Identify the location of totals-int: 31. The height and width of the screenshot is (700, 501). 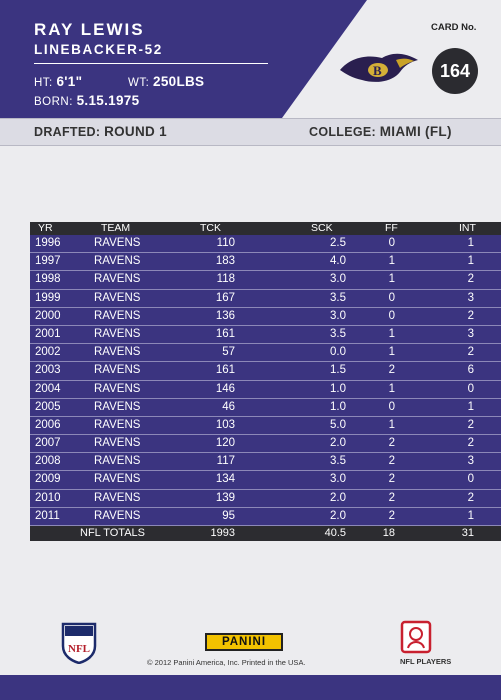
(467, 533).